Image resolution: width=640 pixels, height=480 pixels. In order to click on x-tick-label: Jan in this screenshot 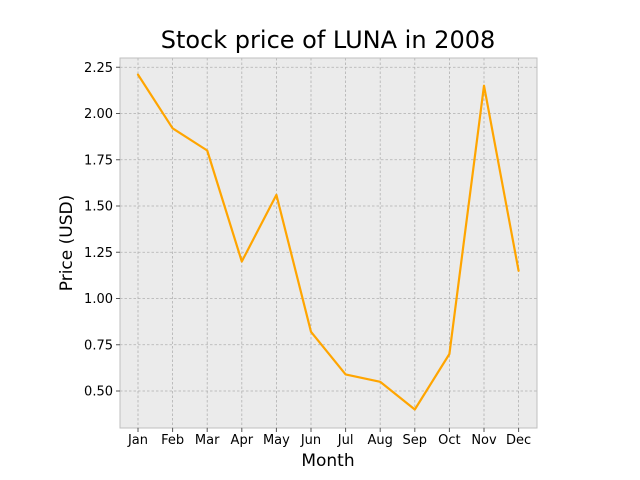, I will do `click(137, 440)`.